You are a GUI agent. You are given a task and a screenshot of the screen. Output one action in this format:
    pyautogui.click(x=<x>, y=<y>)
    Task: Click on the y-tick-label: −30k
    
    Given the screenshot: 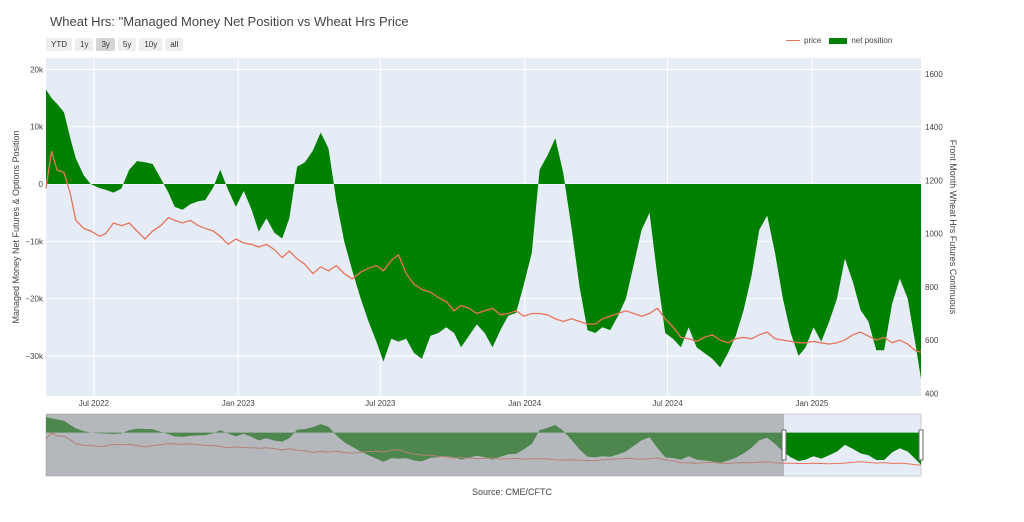 What is the action you would take?
    pyautogui.click(x=34, y=356)
    